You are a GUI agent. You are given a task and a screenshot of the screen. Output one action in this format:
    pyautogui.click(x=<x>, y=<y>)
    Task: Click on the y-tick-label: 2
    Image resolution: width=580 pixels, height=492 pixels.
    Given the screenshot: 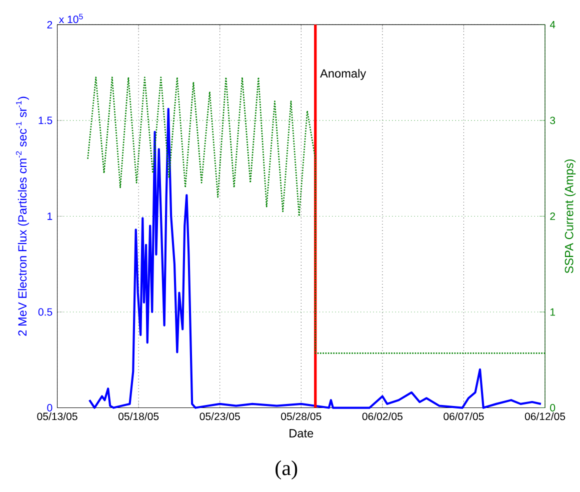 What is the action you would take?
    pyautogui.click(x=49, y=25)
    